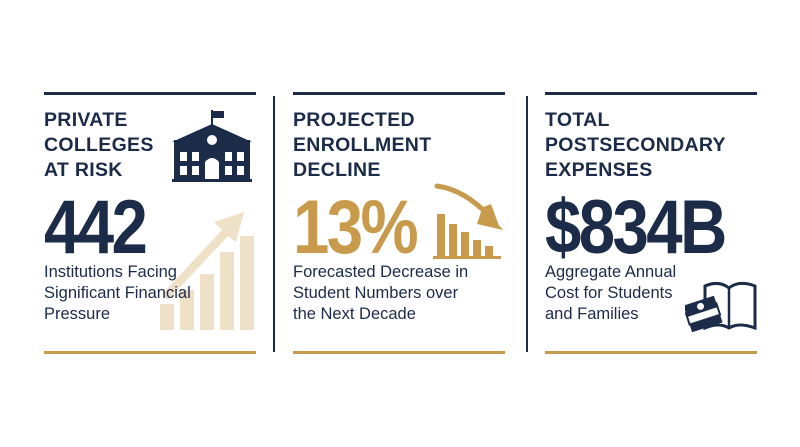  I want to click on rising-bar-chart-icon, so click(207, 271).